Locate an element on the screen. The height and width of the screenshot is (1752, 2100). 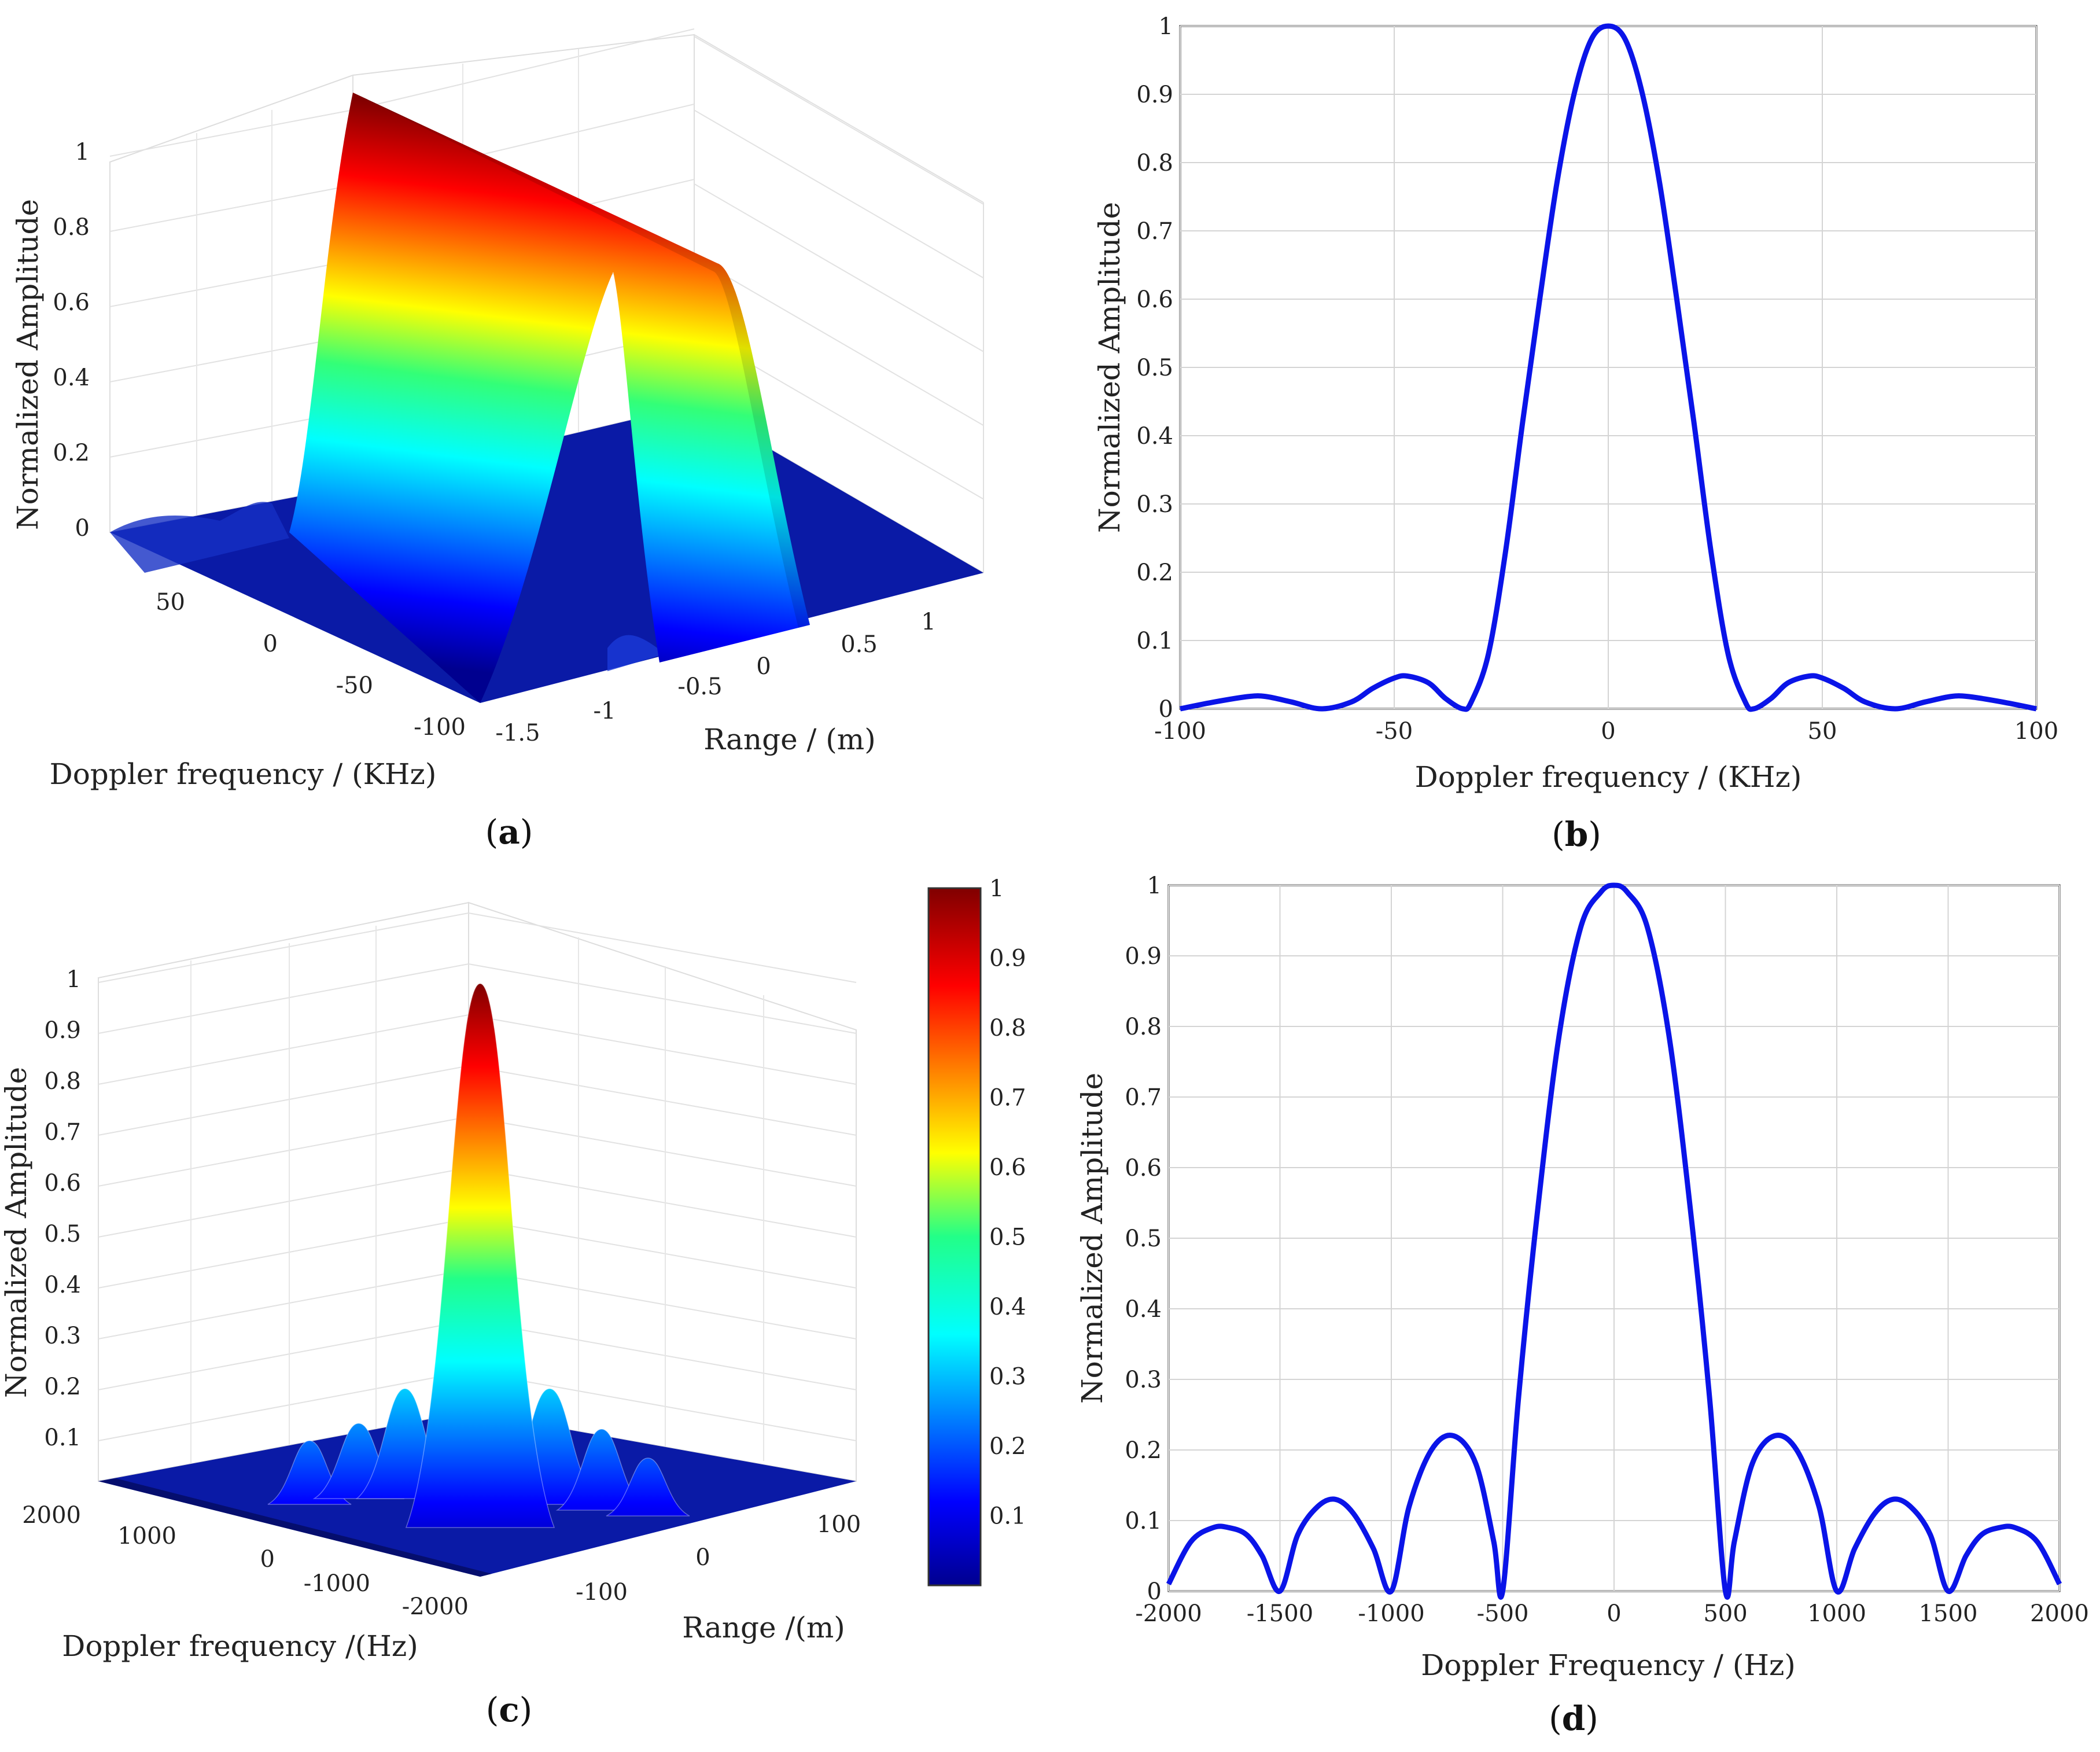
panel-c-rtick-0: -100 is located at coordinates (602, 1593).